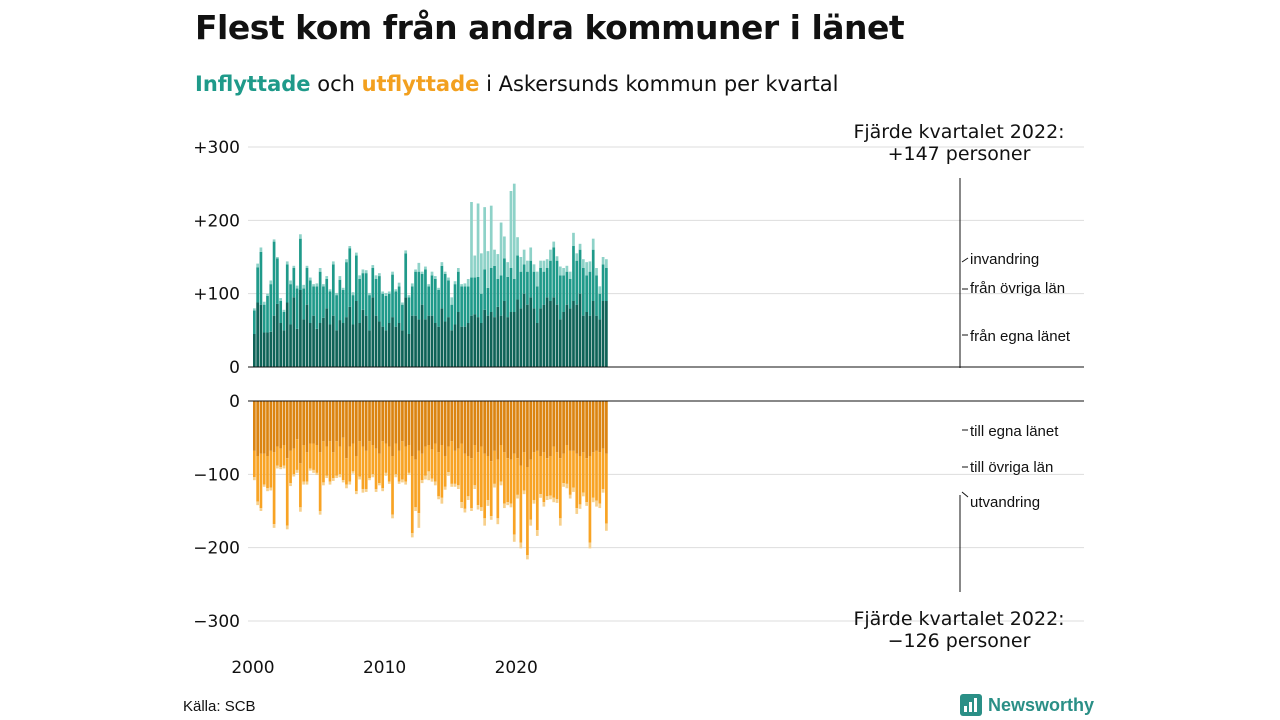 This screenshot has height=720, width=1280. Describe the element at coordinates (253, 84) in the screenshot. I see `subtitle-inflyttade: Inflyttade` at that location.